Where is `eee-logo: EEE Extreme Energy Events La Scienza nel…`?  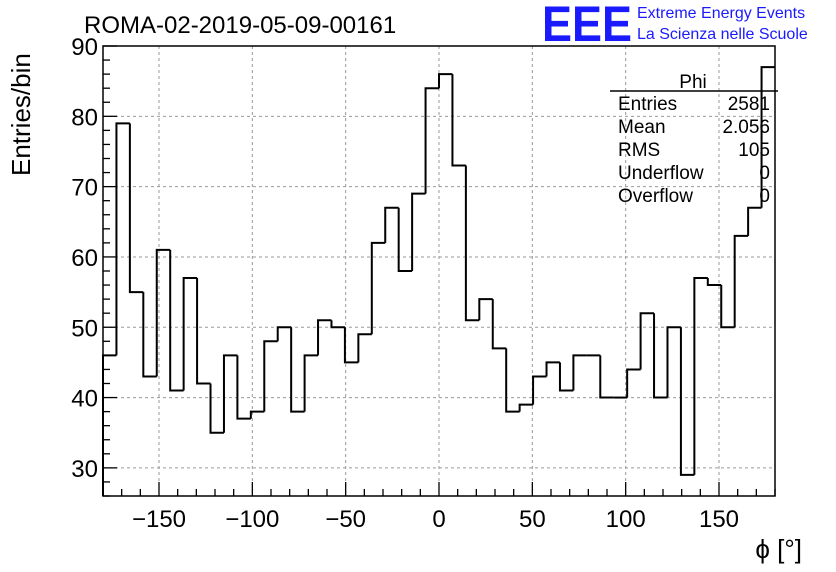
eee-logo: EEE Extreme Energy Events La Scienza nel… is located at coordinates (675, 26).